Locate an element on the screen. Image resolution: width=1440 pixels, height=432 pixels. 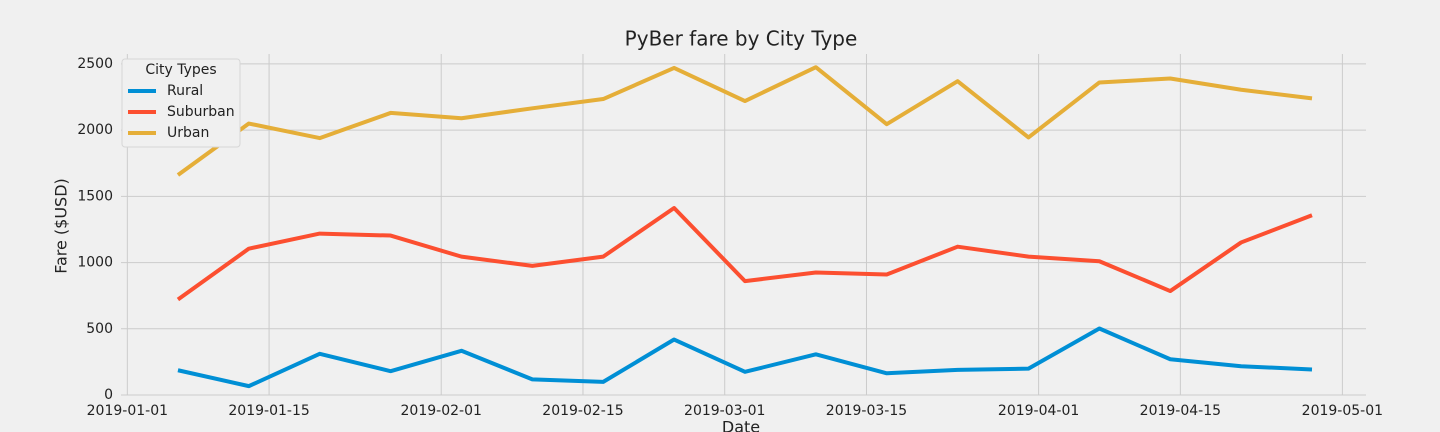
series-line is located at coordinates (745, 357).